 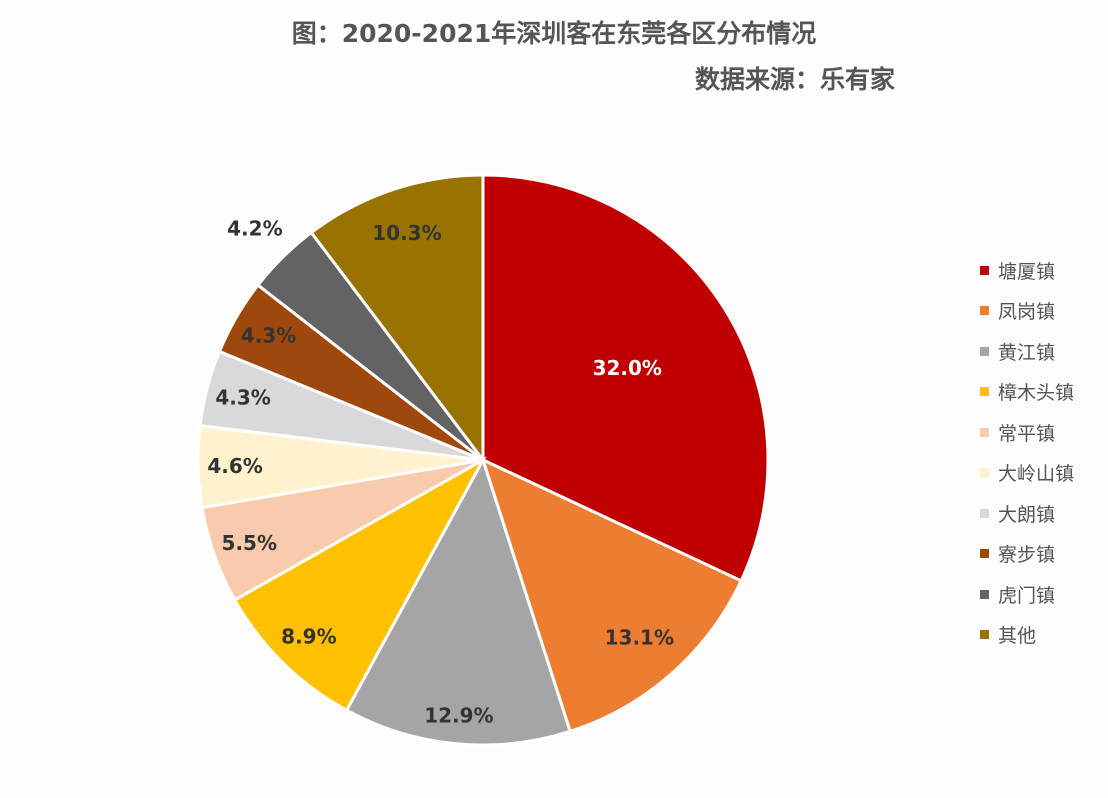 I want to click on legend-item: 寮步镇, so click(x=1027, y=554).